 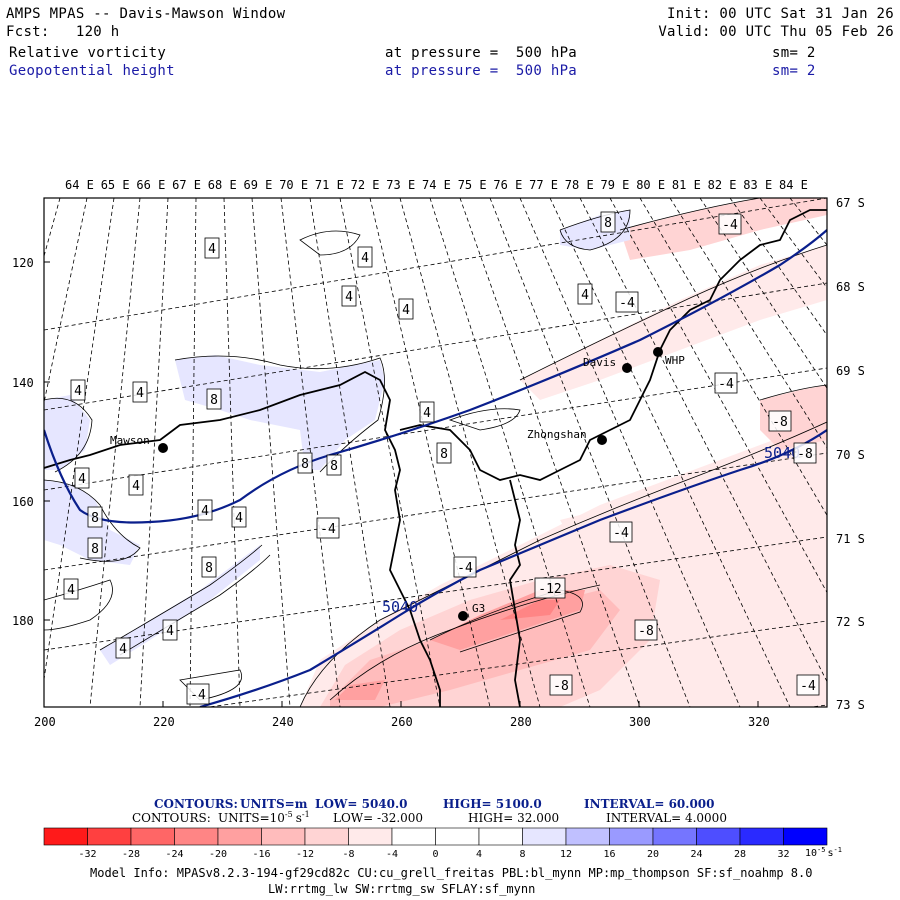 What do you see at coordinates (400, 185) in the screenshot?
I see `longitude-label: 73 E` at bounding box center [400, 185].